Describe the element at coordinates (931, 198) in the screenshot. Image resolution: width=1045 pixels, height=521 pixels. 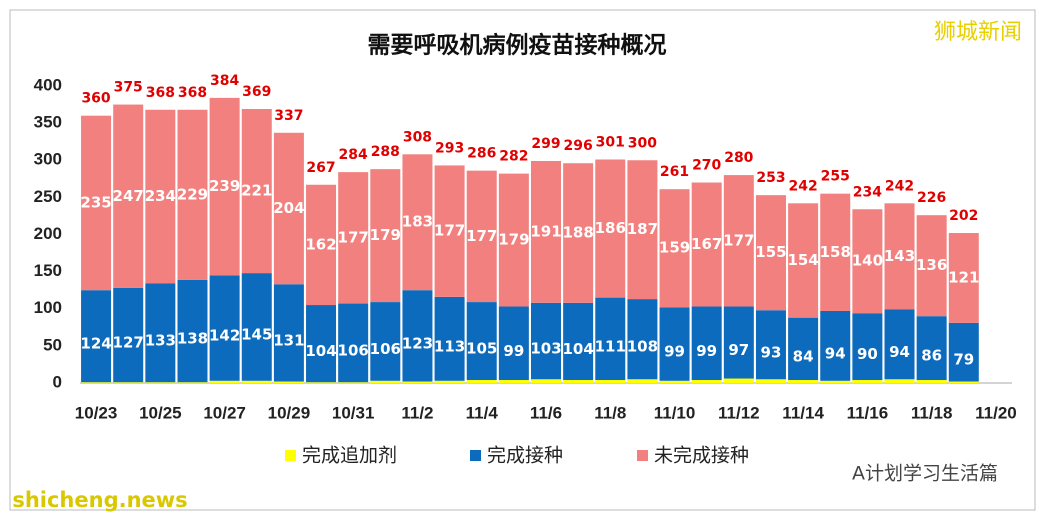
I see `total-label: 226` at that location.